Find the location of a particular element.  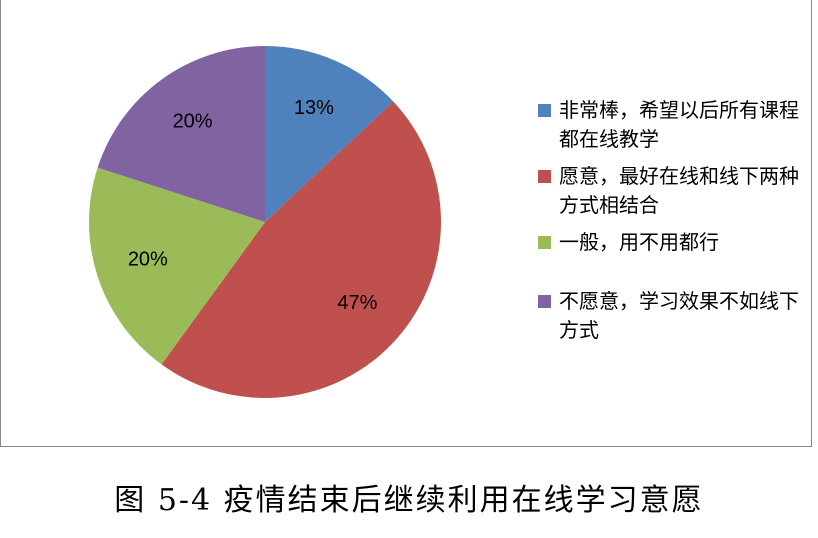

legend-label: 一般，用不用都行 is located at coordinates (639, 242).